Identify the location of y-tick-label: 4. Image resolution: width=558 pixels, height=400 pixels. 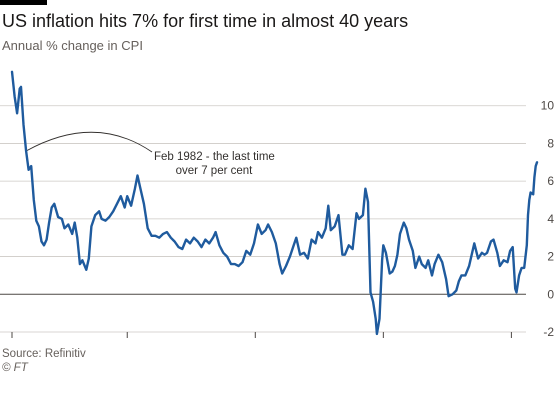
(550, 219).